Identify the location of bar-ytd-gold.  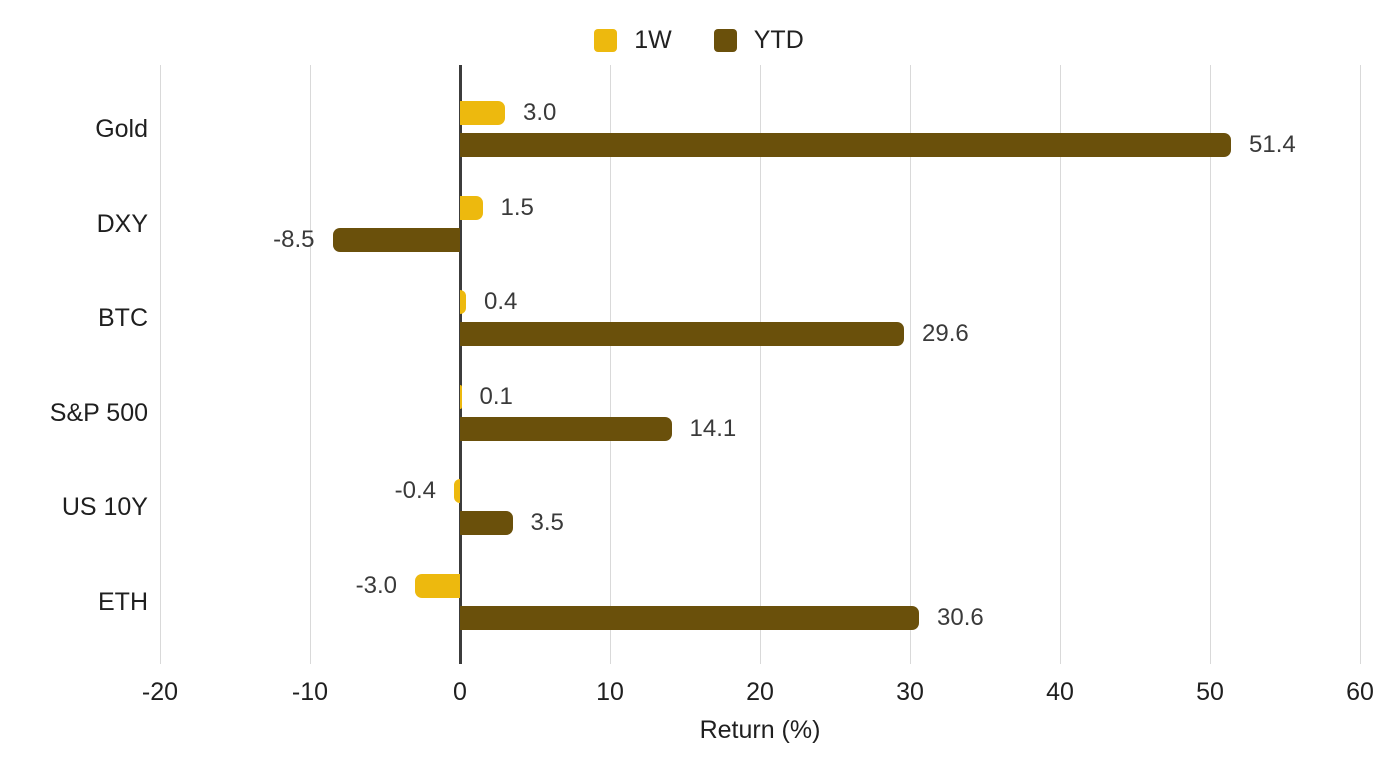
(845, 145).